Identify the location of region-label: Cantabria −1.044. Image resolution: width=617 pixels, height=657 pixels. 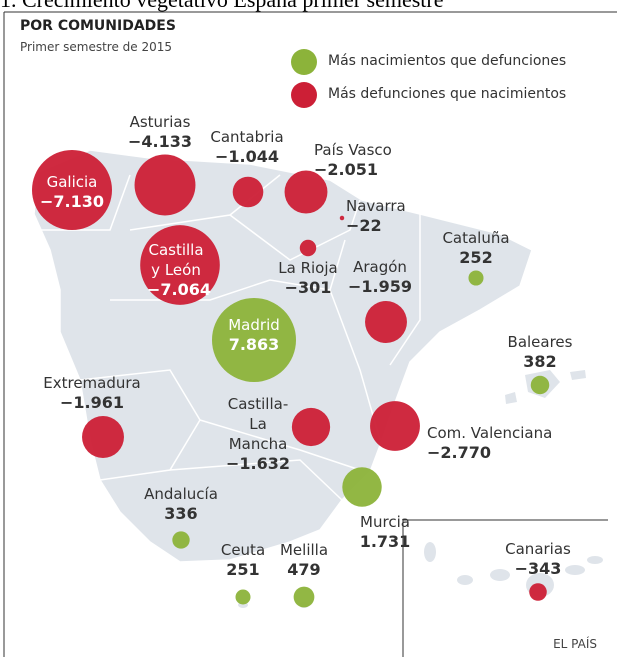
(246, 147).